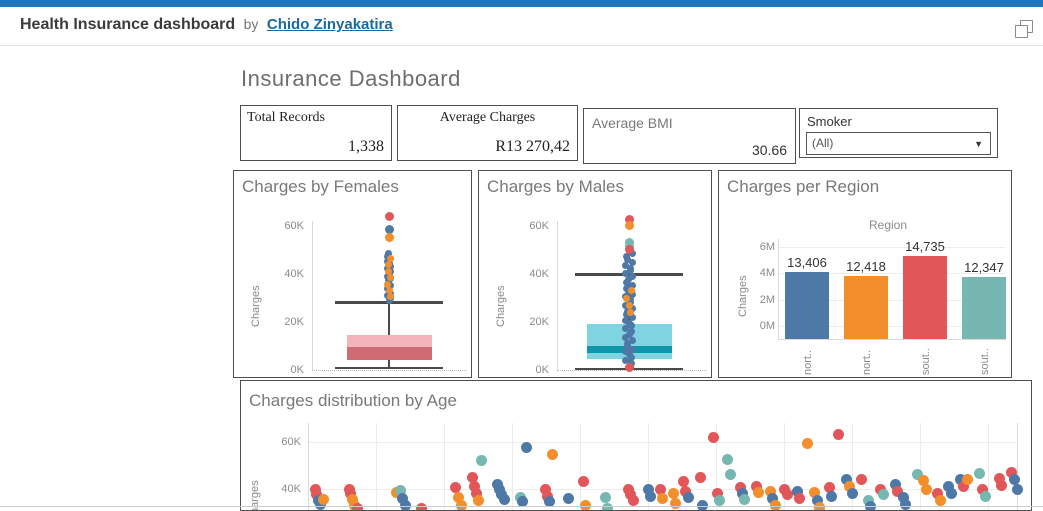 The image size is (1043, 511). Describe the element at coordinates (389, 354) in the screenshot. I see `box-segment` at that location.